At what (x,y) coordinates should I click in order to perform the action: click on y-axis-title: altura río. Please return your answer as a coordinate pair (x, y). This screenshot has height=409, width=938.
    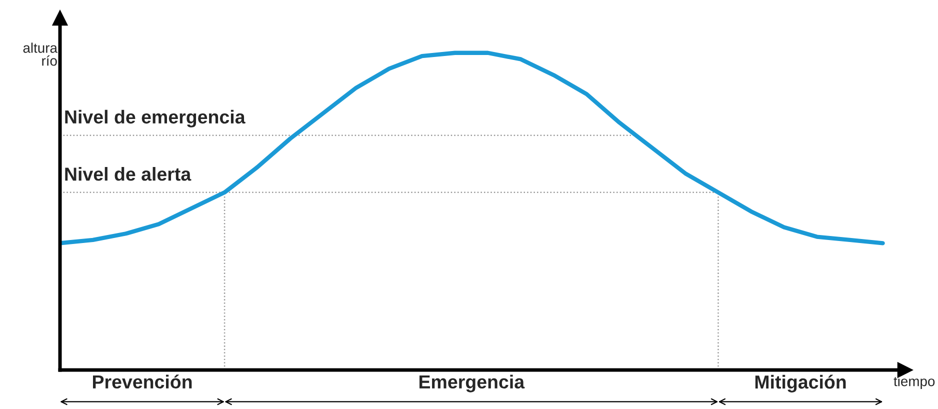
    Looking at the image, I should click on (40, 54).